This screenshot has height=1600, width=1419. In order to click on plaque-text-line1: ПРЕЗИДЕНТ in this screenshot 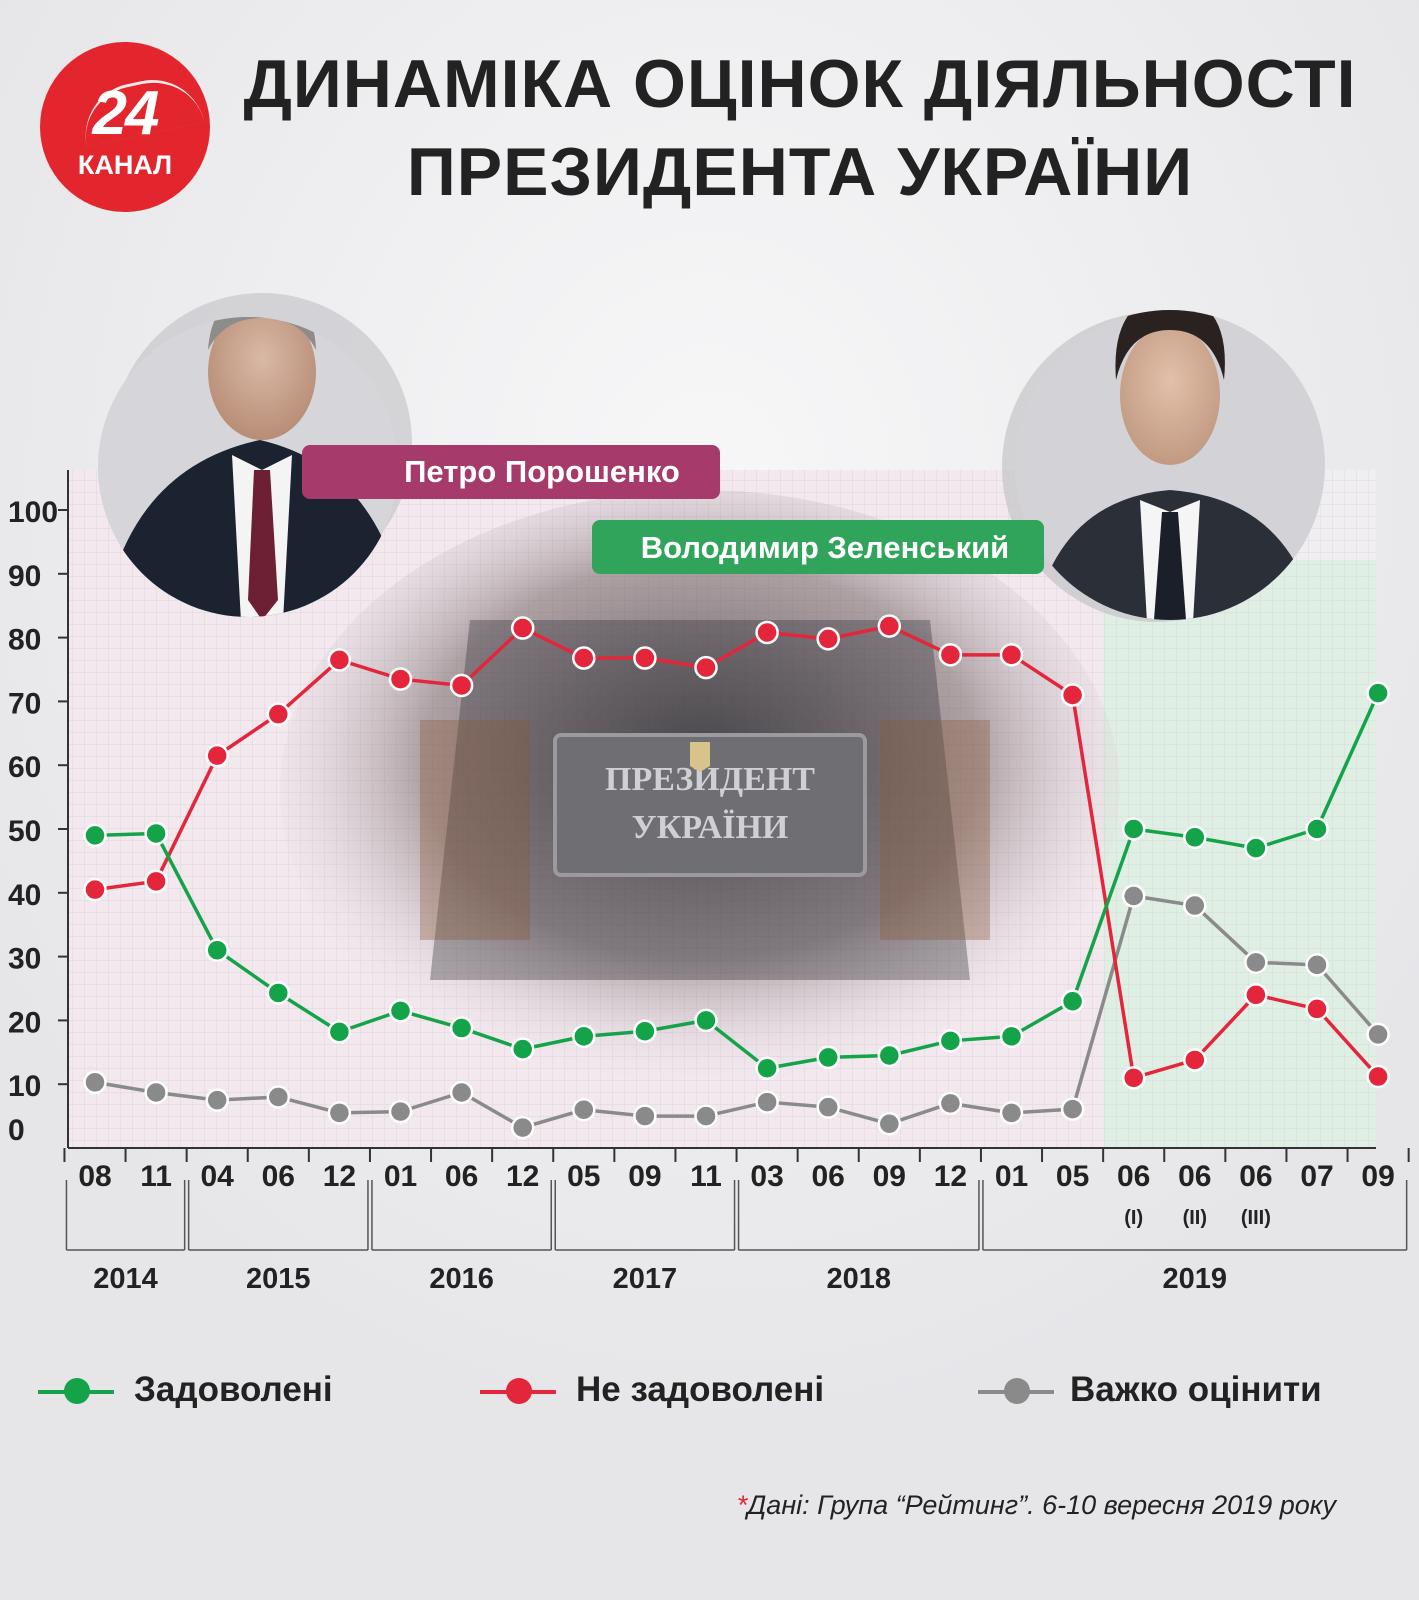, I will do `click(710, 779)`.